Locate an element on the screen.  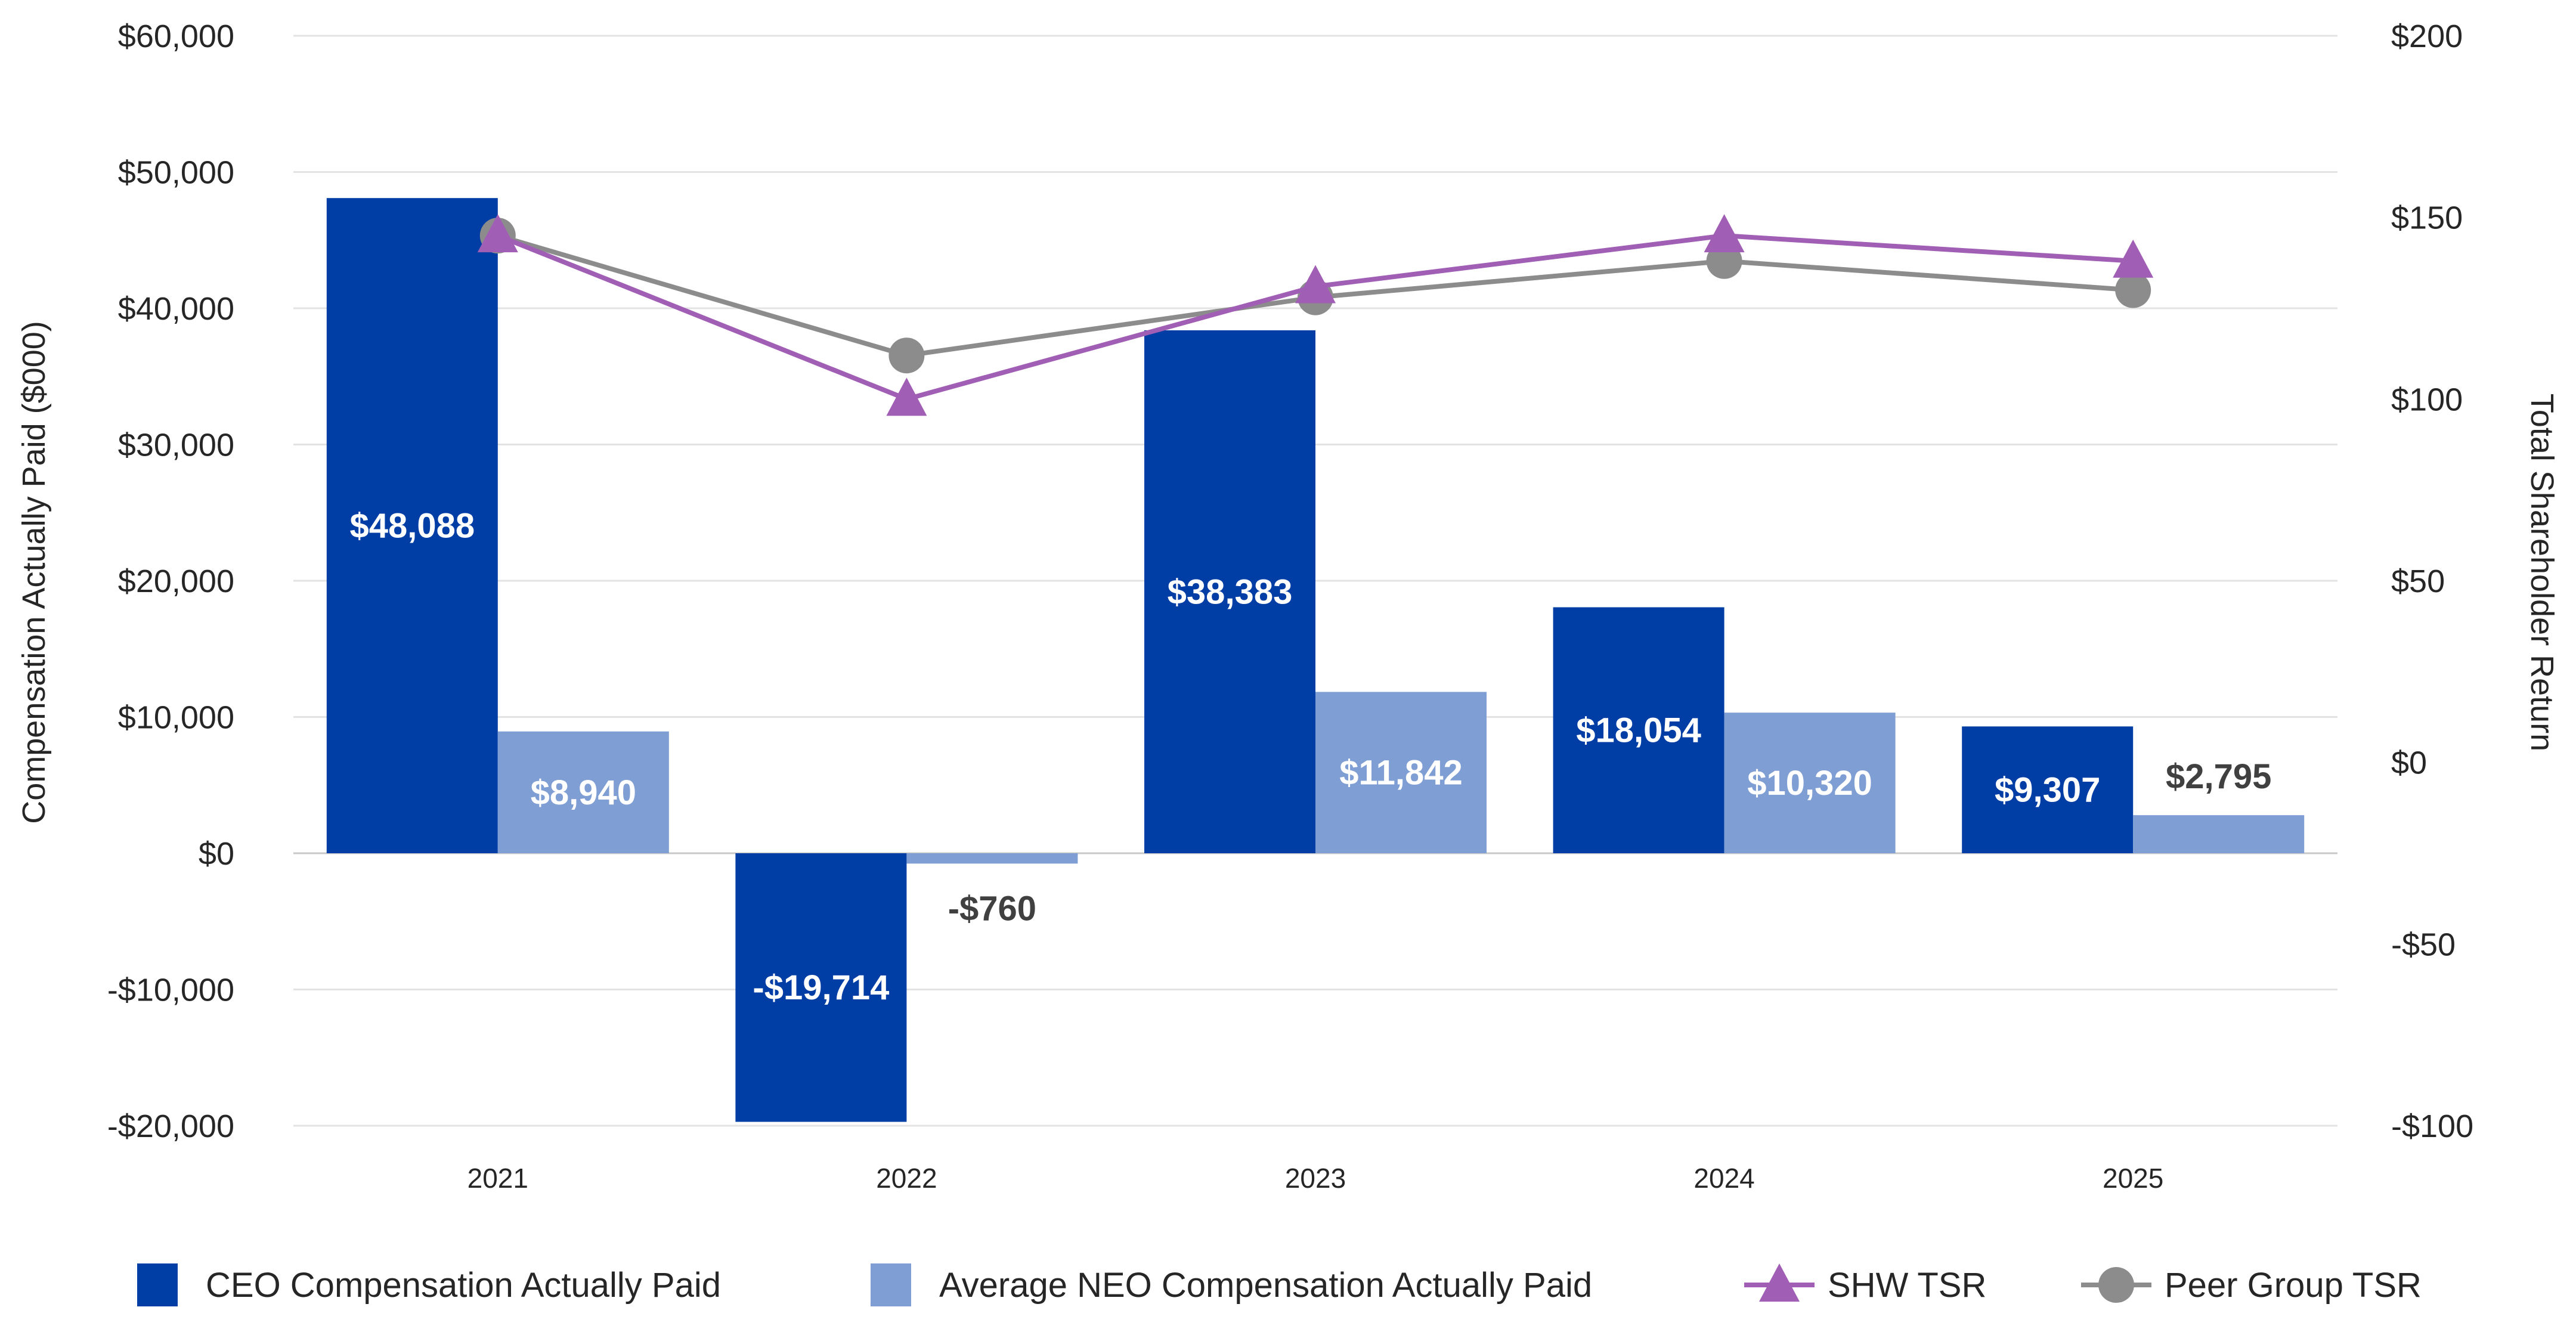
legend-label: CEO Compensation Actually Paid is located at coordinates (464, 1285).